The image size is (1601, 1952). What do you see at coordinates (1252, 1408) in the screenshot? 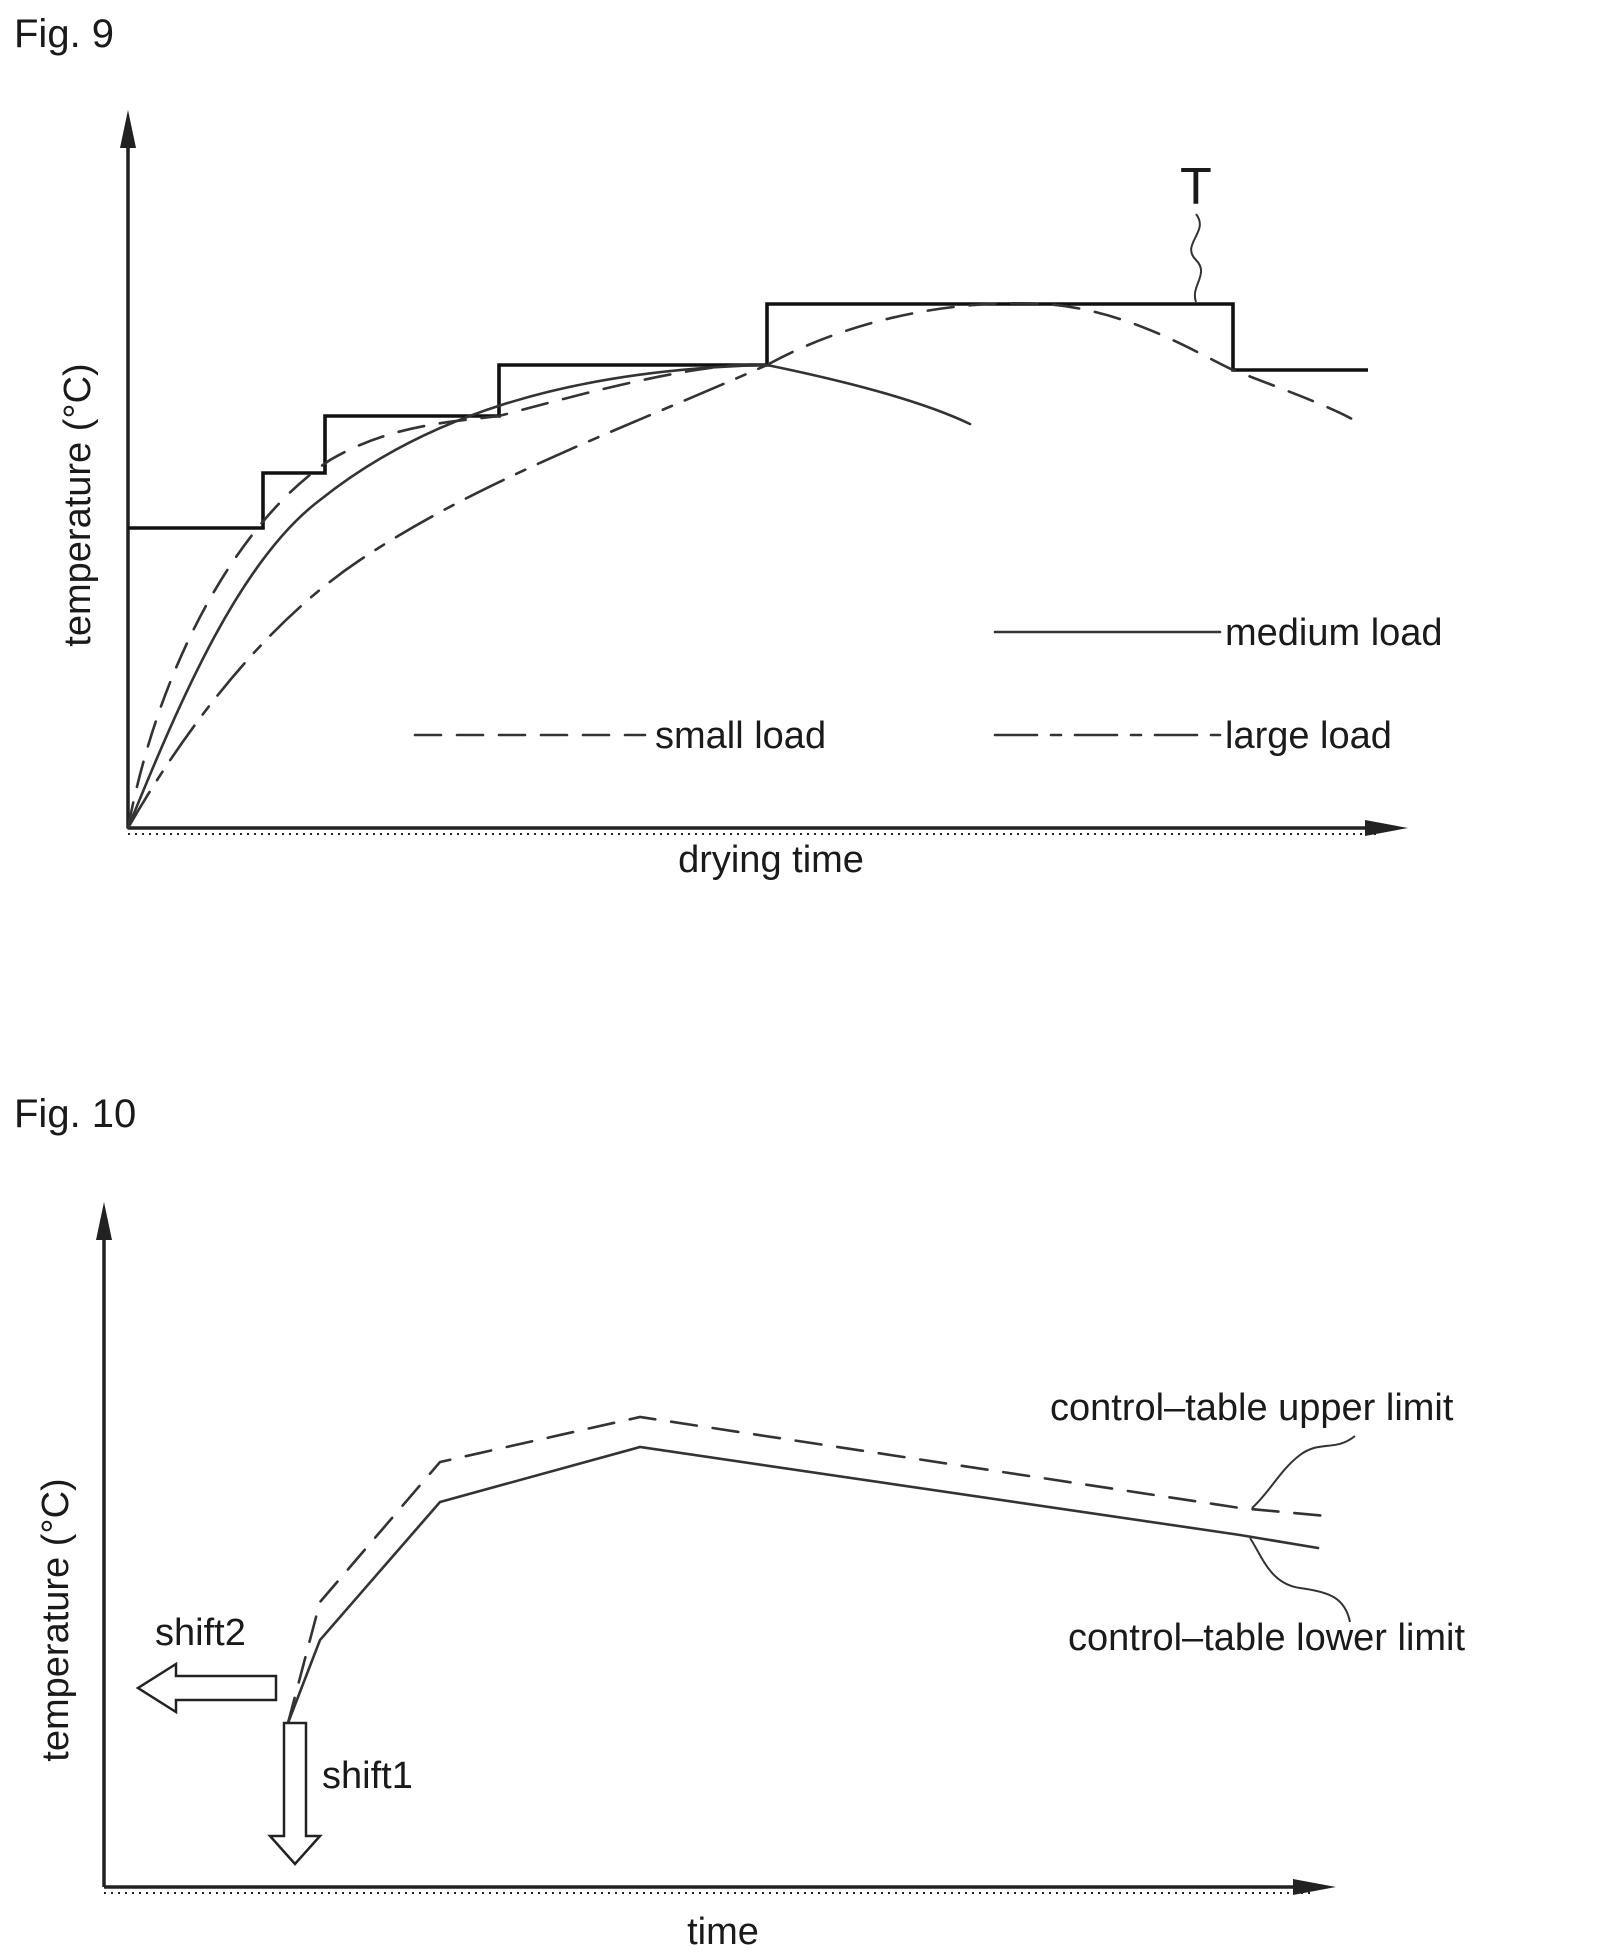
I see `fig10-upper-limit-label: control–table upper limit` at bounding box center [1252, 1408].